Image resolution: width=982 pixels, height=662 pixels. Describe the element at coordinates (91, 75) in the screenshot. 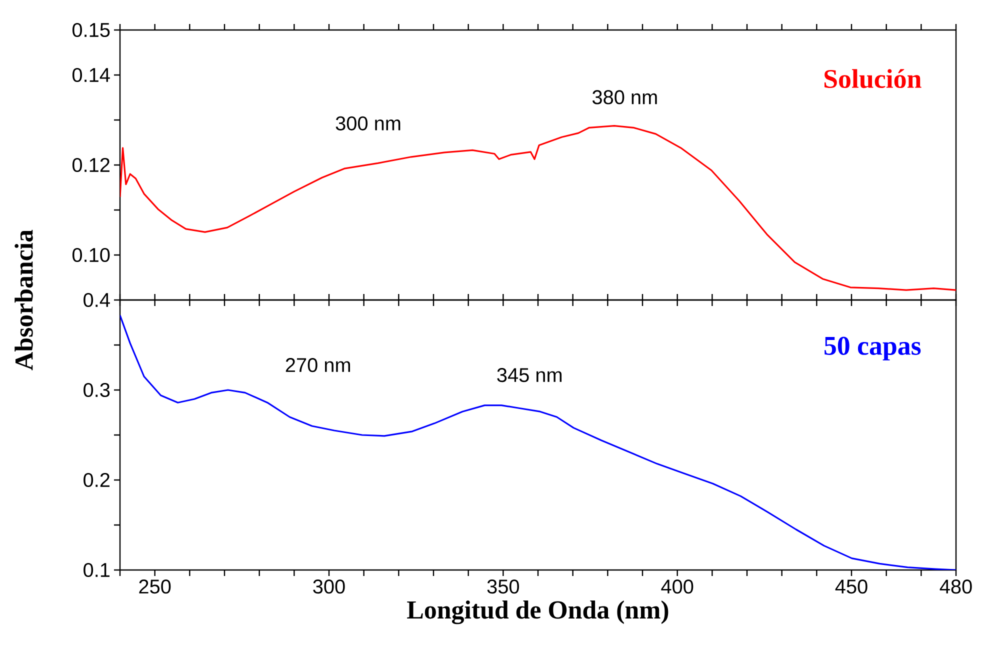

I see `y-tick-label: 0.14` at that location.